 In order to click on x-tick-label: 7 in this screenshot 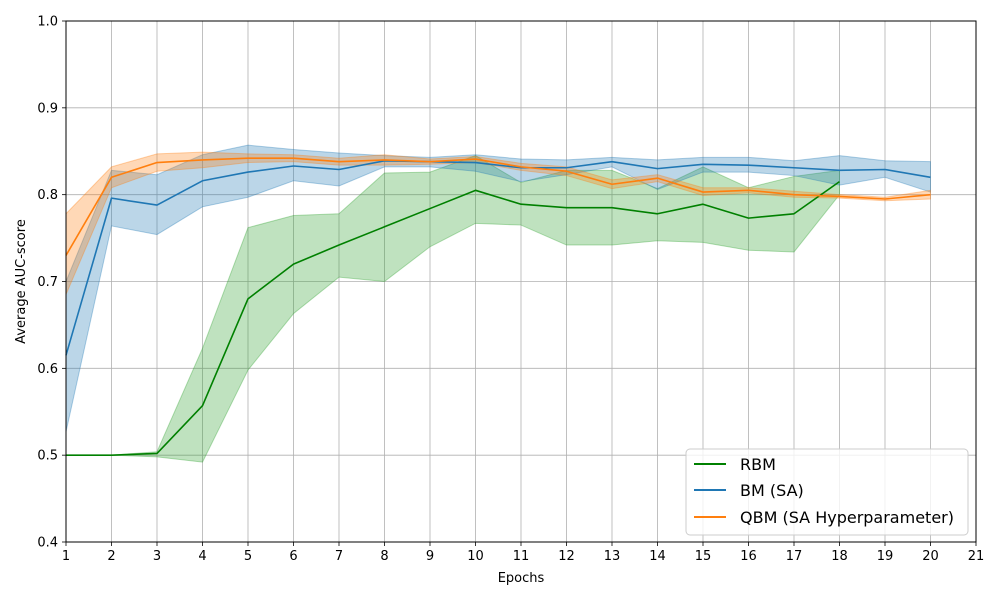, I will do `click(339, 556)`.